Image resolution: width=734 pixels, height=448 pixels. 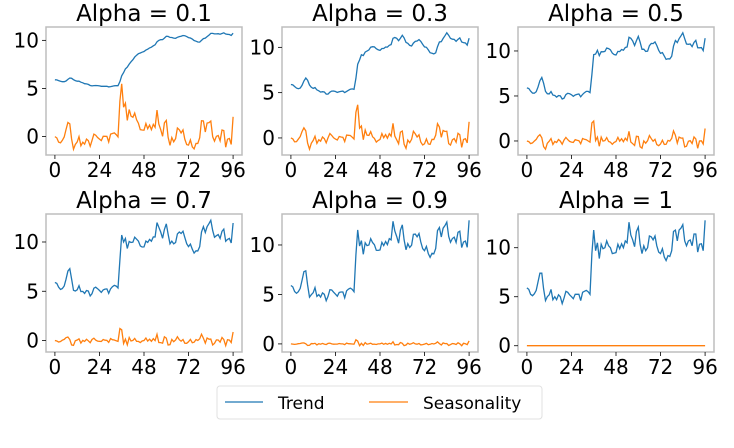 I want to click on subplot-5: Alpha = 0.9 0 24 48 72 96 0 5 10, so click(x=366, y=283).